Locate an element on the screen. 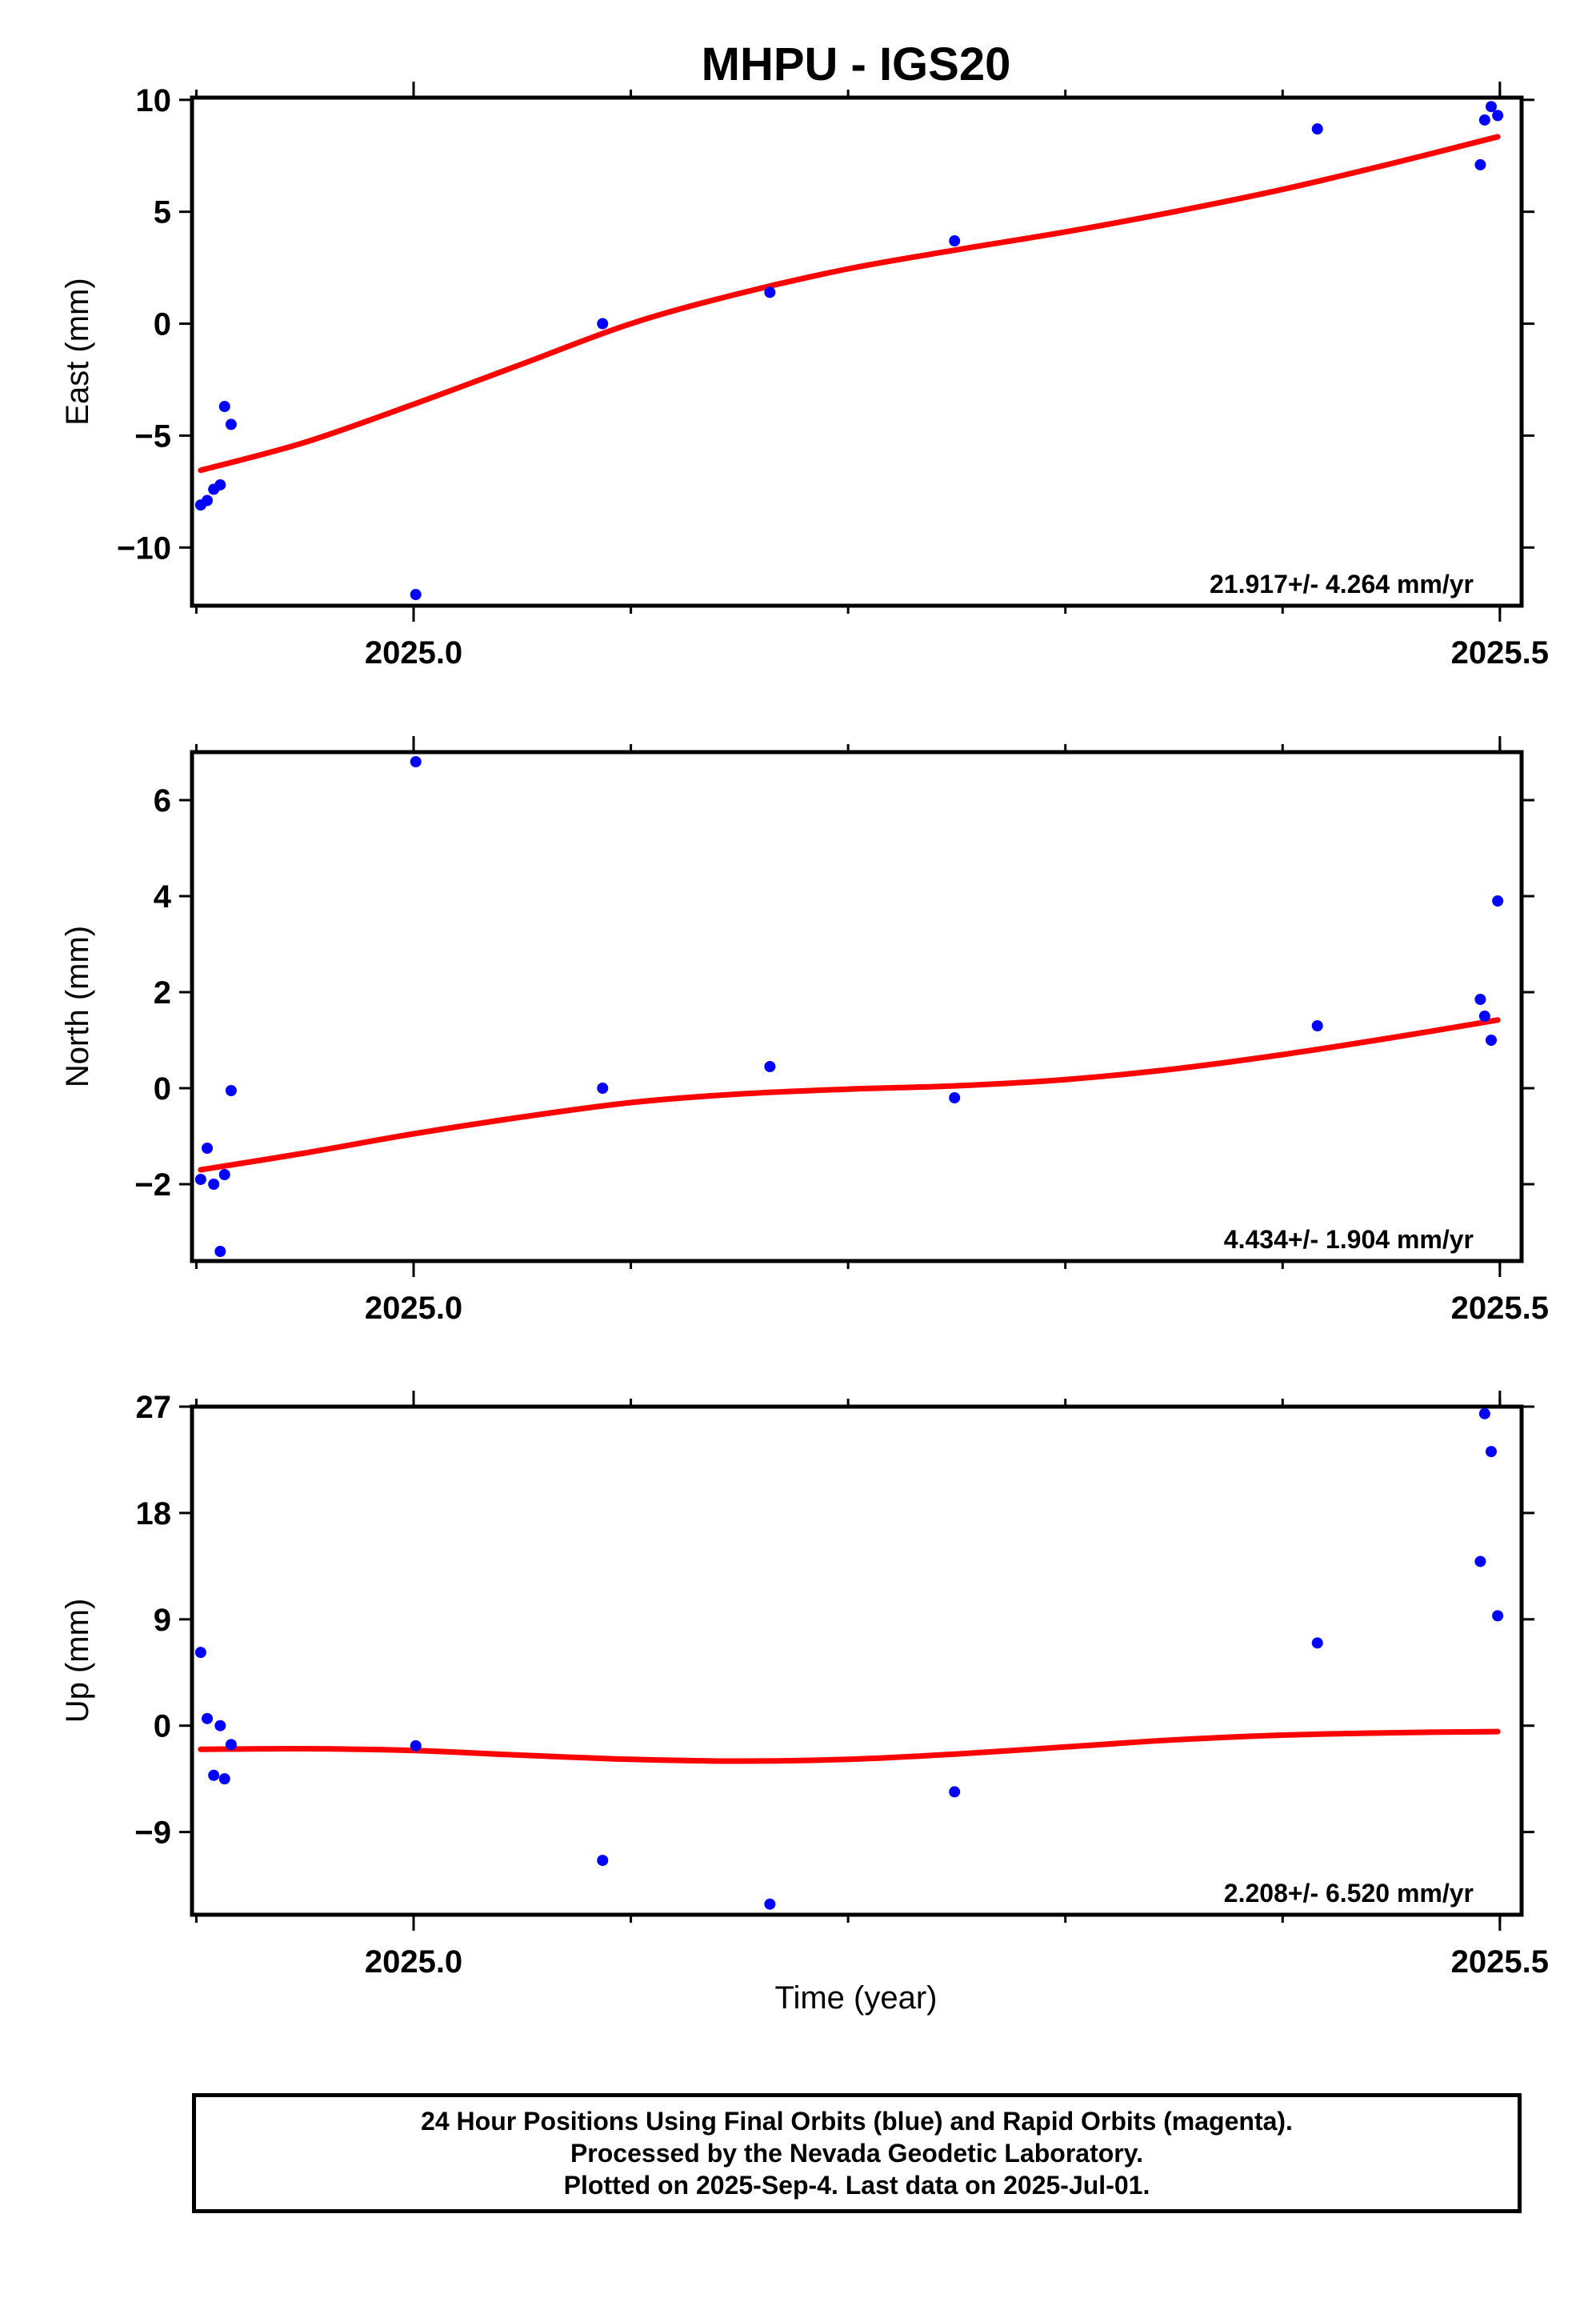  y-tick-label: 9 is located at coordinates (162, 1620).